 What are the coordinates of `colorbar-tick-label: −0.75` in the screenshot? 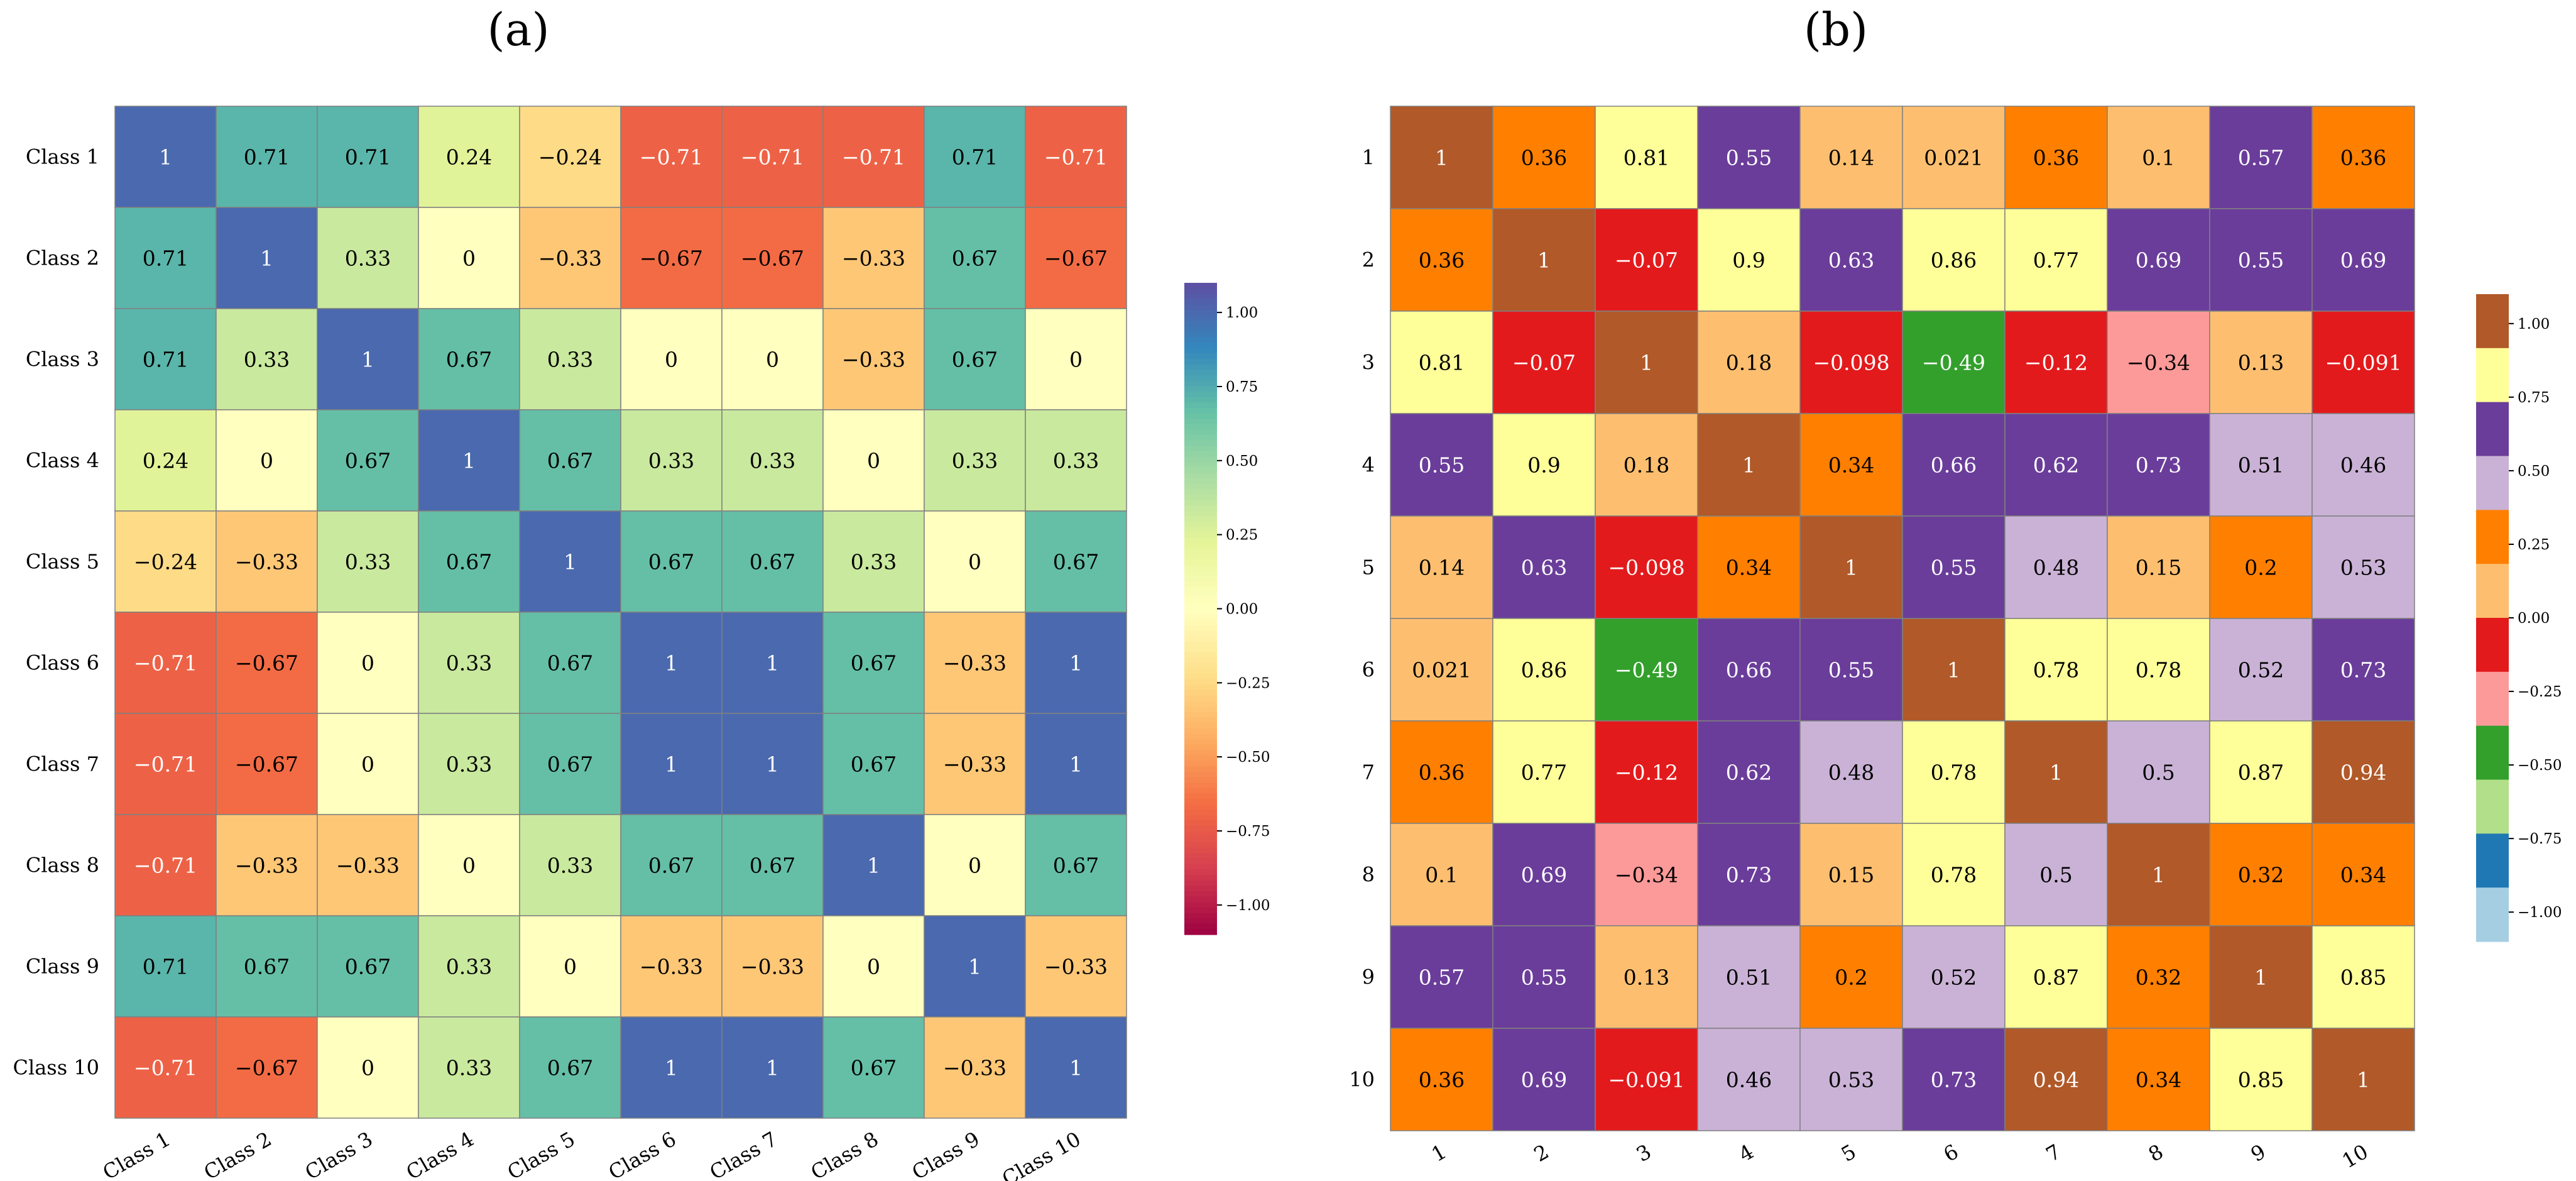 It's located at (2540, 839).